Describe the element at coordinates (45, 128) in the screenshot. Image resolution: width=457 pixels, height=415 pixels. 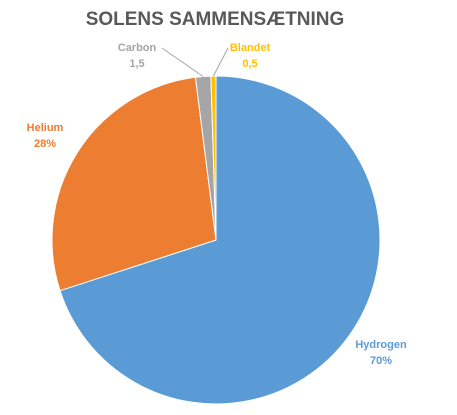
I see `slice-label: Helium` at that location.